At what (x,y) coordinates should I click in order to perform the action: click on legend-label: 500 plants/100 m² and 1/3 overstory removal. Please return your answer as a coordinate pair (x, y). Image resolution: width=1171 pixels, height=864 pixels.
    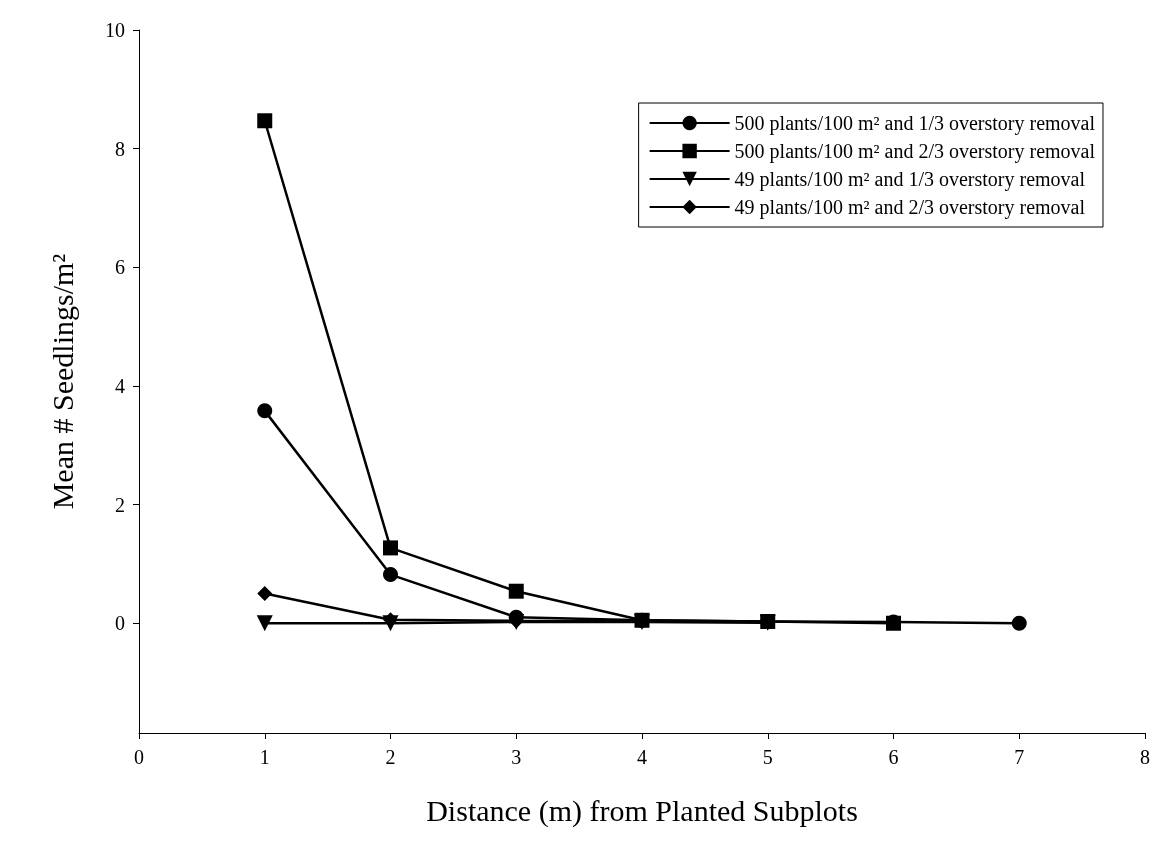
    Looking at the image, I should click on (915, 123).